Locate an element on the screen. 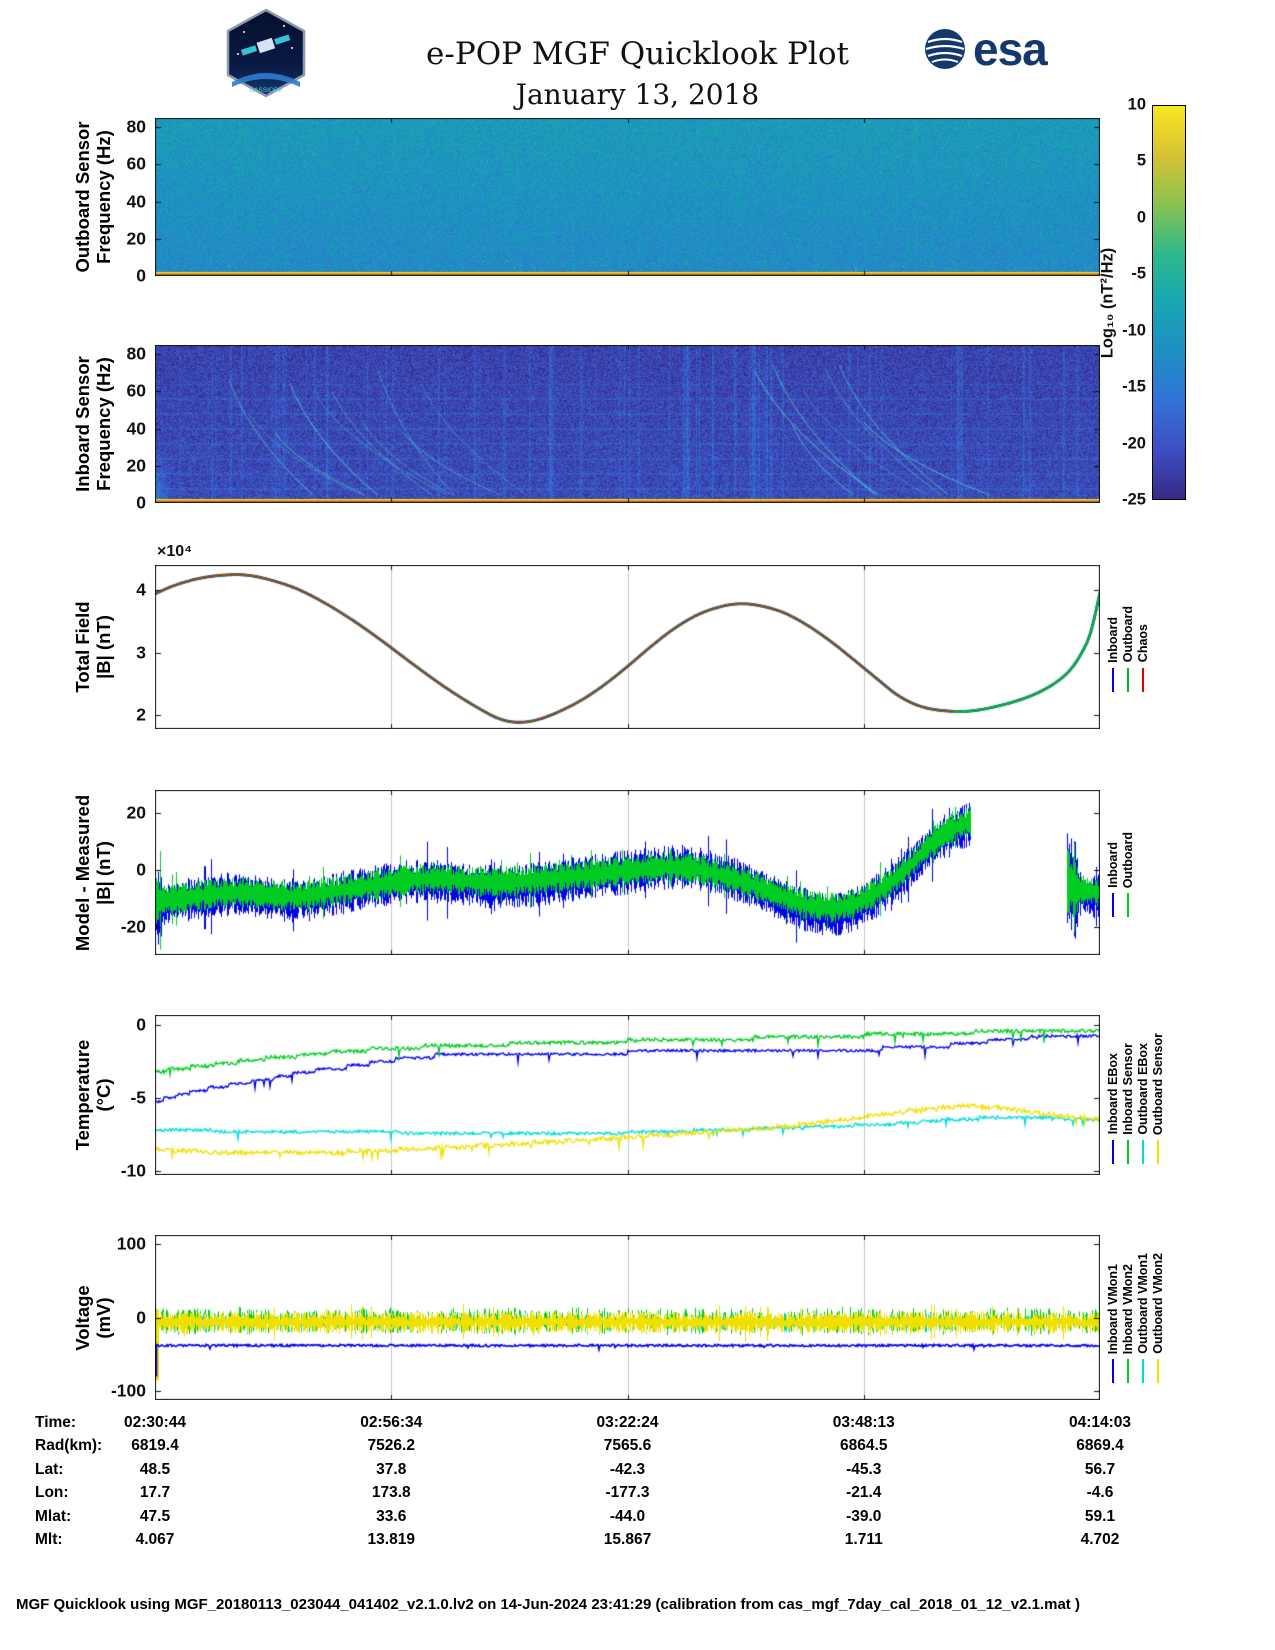  panel-3-canvas is located at coordinates (627, 647).